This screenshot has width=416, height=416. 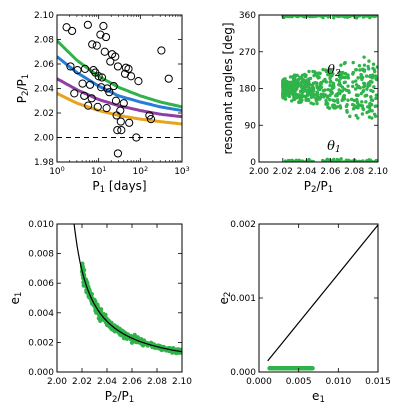 What do you see at coordinates (228, 88) in the screenshot?
I see `y-axis-label: resonant angles [deg]` at bounding box center [228, 88].